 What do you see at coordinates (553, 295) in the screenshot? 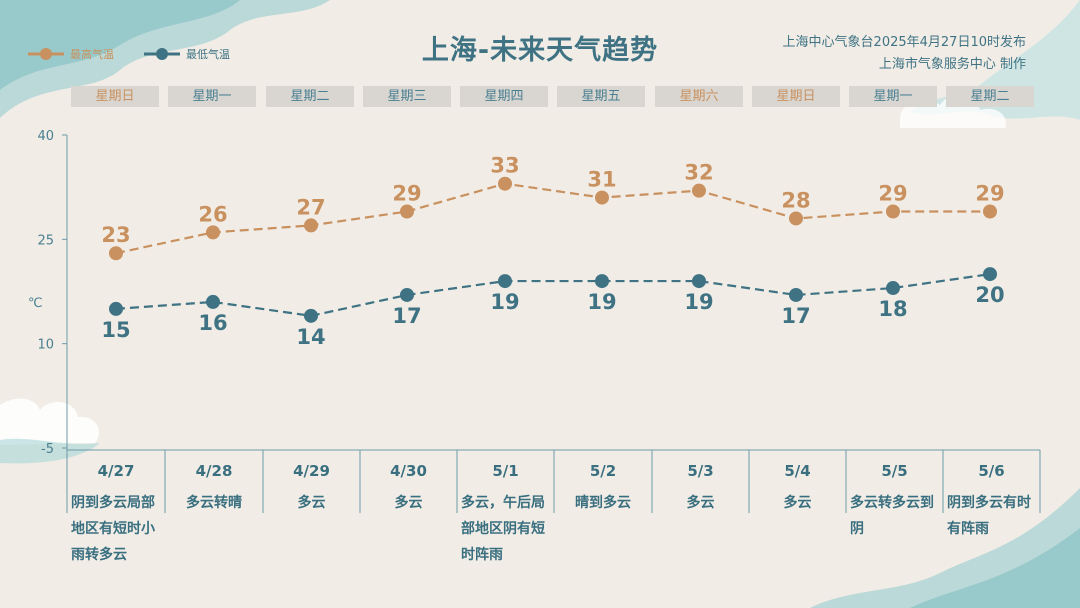
I see `low-temp-line` at bounding box center [553, 295].